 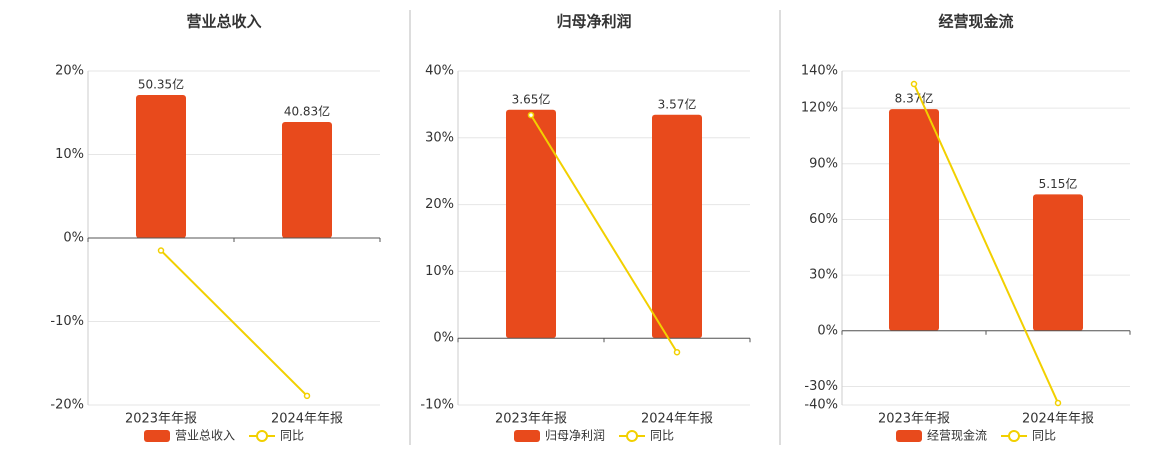 What do you see at coordinates (531, 98) in the screenshot?
I see `data-label: 3.65亿` at bounding box center [531, 98].